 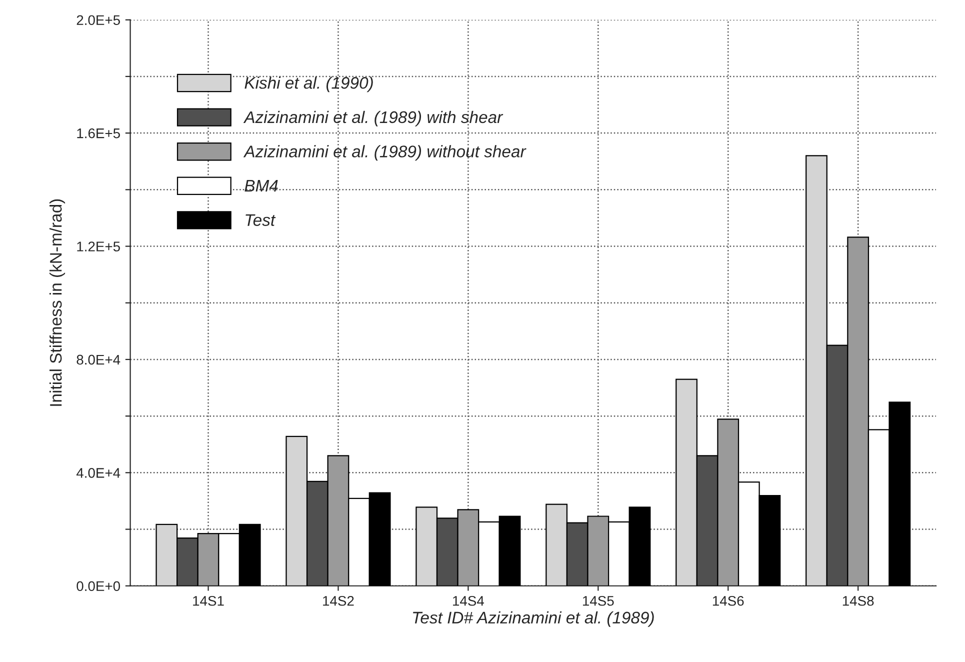 What do you see at coordinates (261, 220) in the screenshot?
I see `legend-label: Test` at bounding box center [261, 220].